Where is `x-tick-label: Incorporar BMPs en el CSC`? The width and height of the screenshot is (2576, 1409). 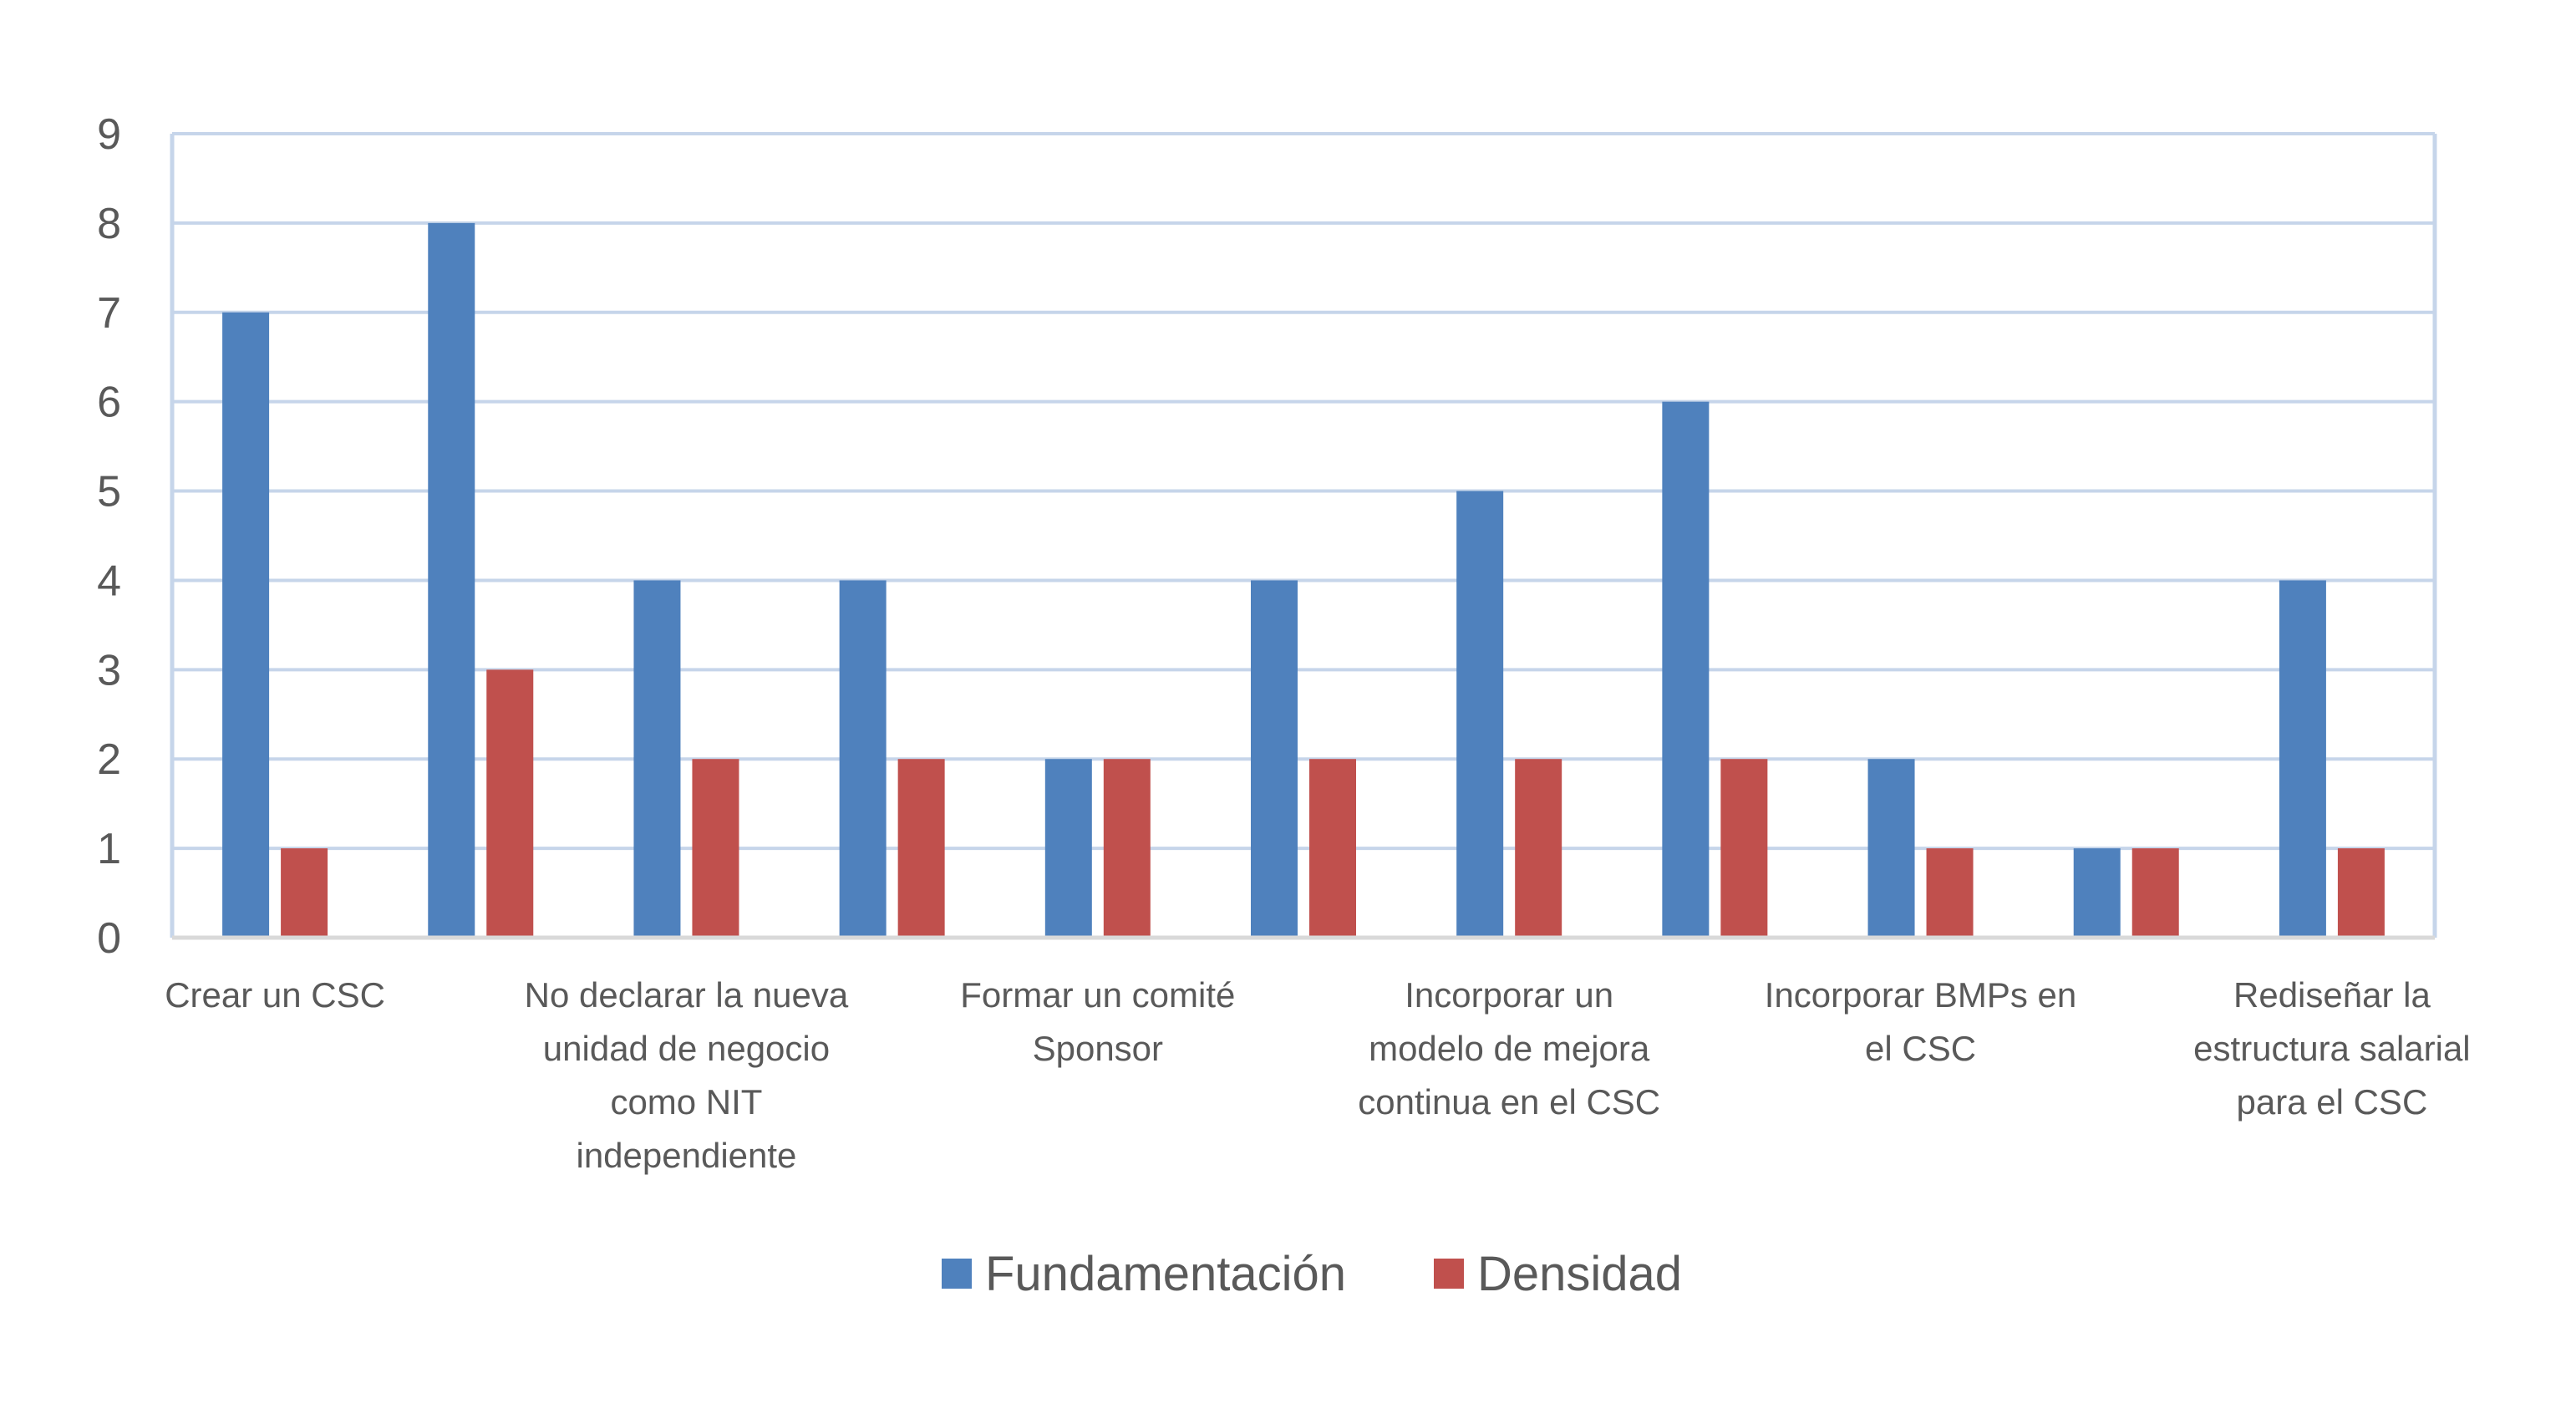 x-tick-label: Incorporar BMPs en el CSC is located at coordinates (1921, 1022).